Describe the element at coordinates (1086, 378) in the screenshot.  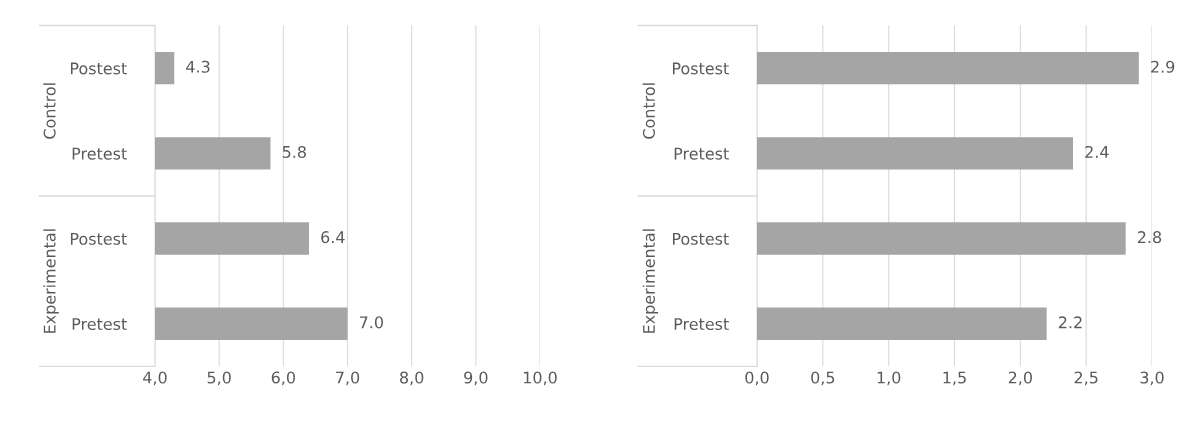
I see `x-tick-label: 2,5` at that location.